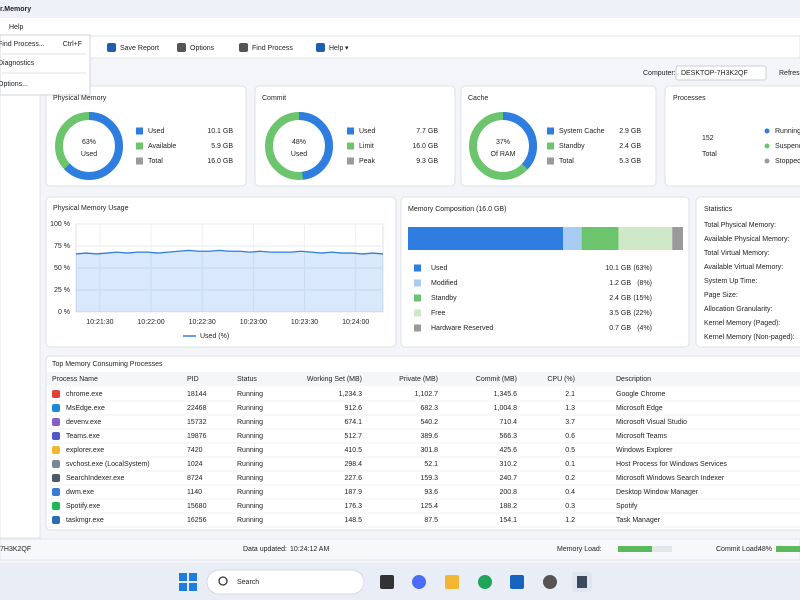 This screenshot has height=600, width=800. I want to click on column-header: Status, so click(247, 379).